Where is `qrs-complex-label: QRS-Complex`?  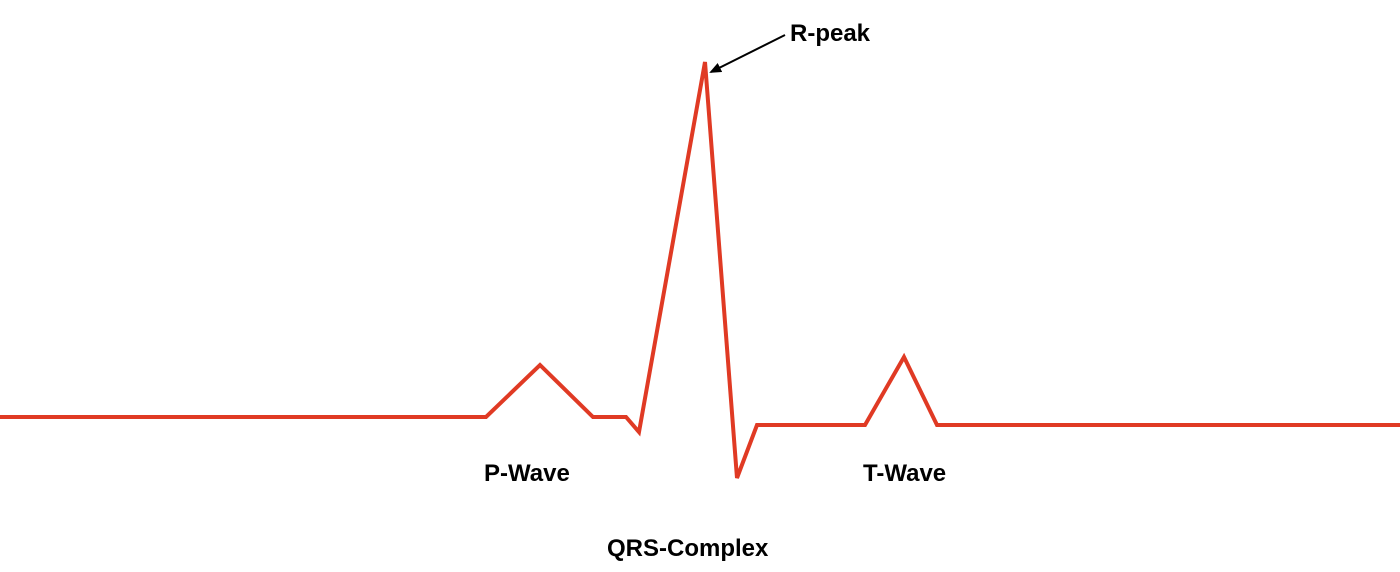
qrs-complex-label: QRS-Complex is located at coordinates (688, 548).